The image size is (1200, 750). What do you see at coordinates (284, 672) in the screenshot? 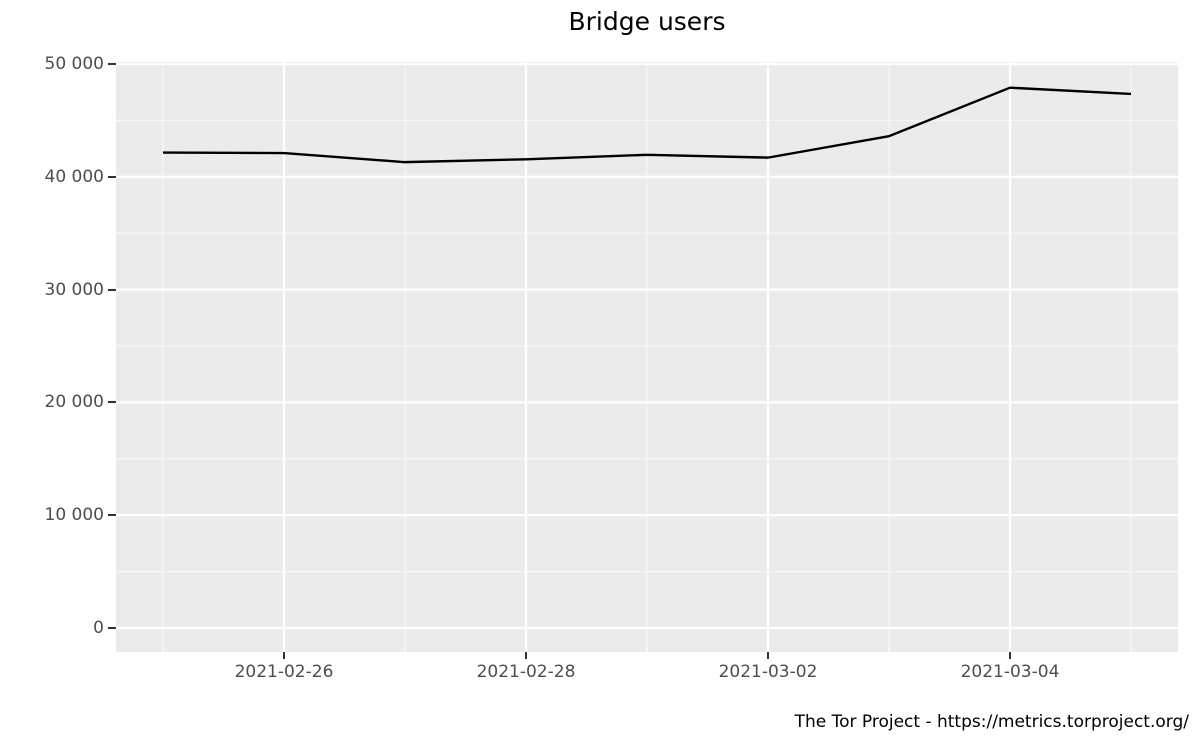
I see `x-axis-tick-label: 2021-02-26` at bounding box center [284, 672].